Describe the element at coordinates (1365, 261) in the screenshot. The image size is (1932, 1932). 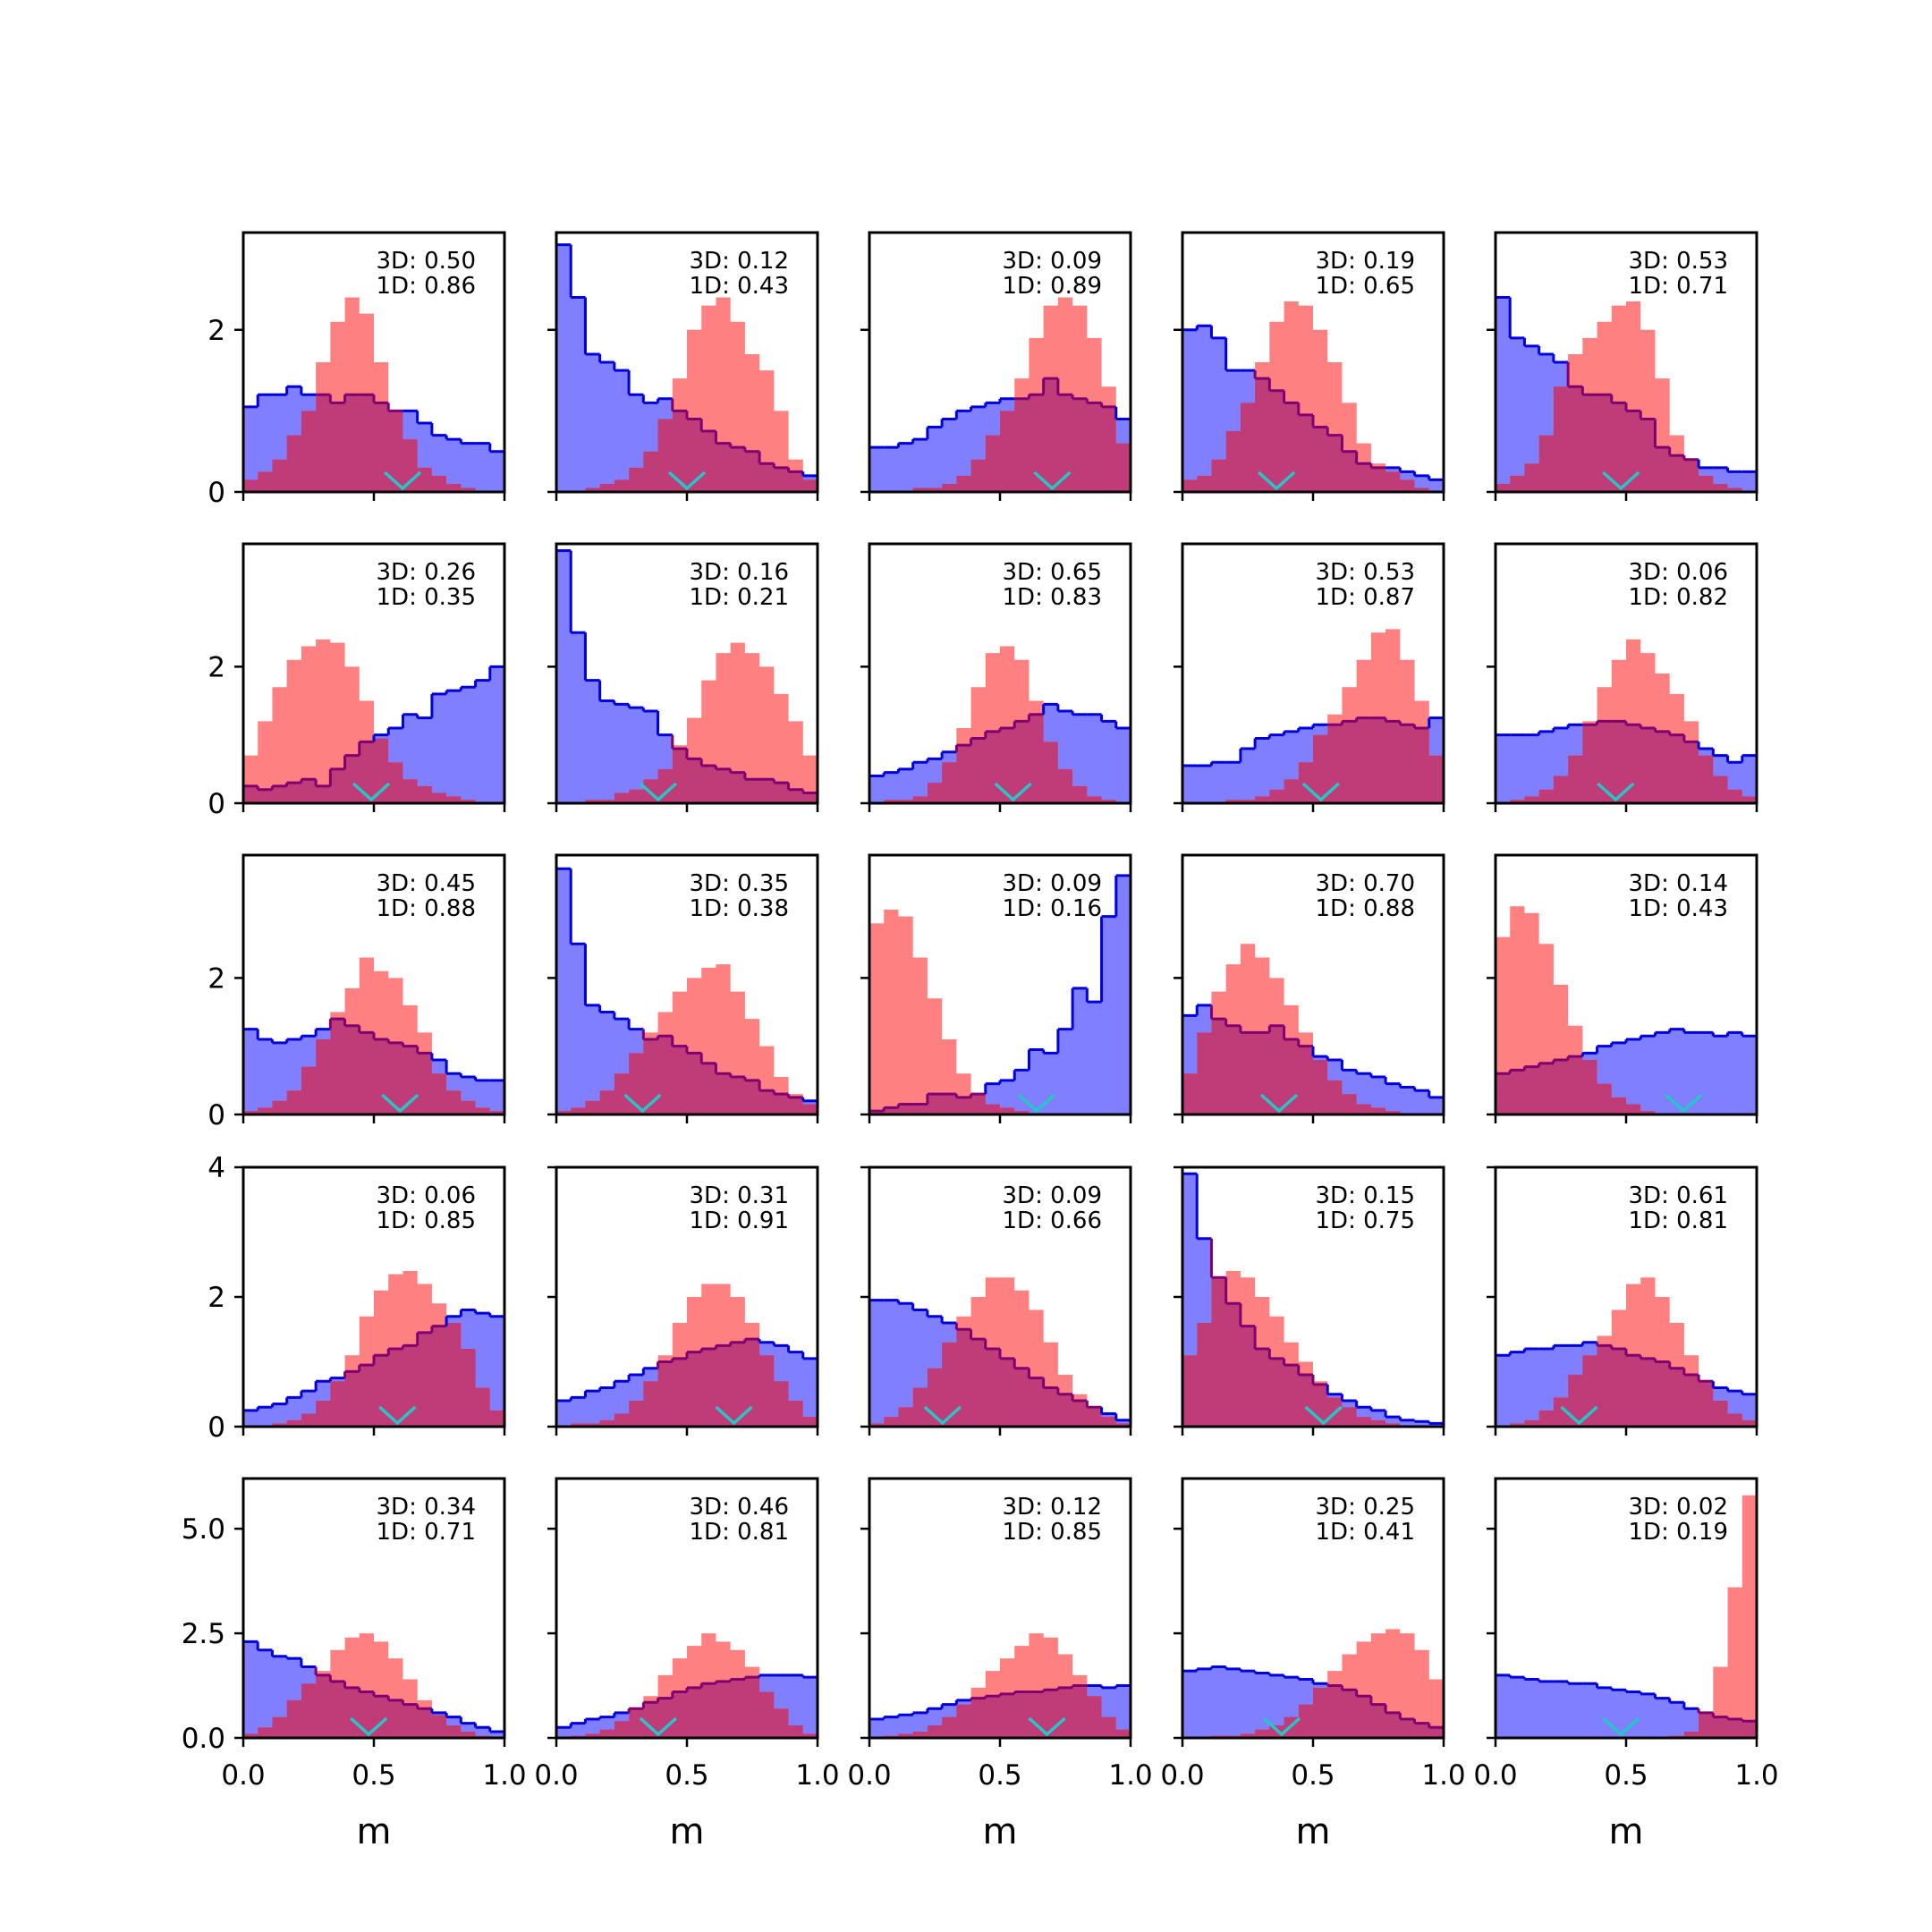
I see `label-3d: 3D: 0.19` at that location.